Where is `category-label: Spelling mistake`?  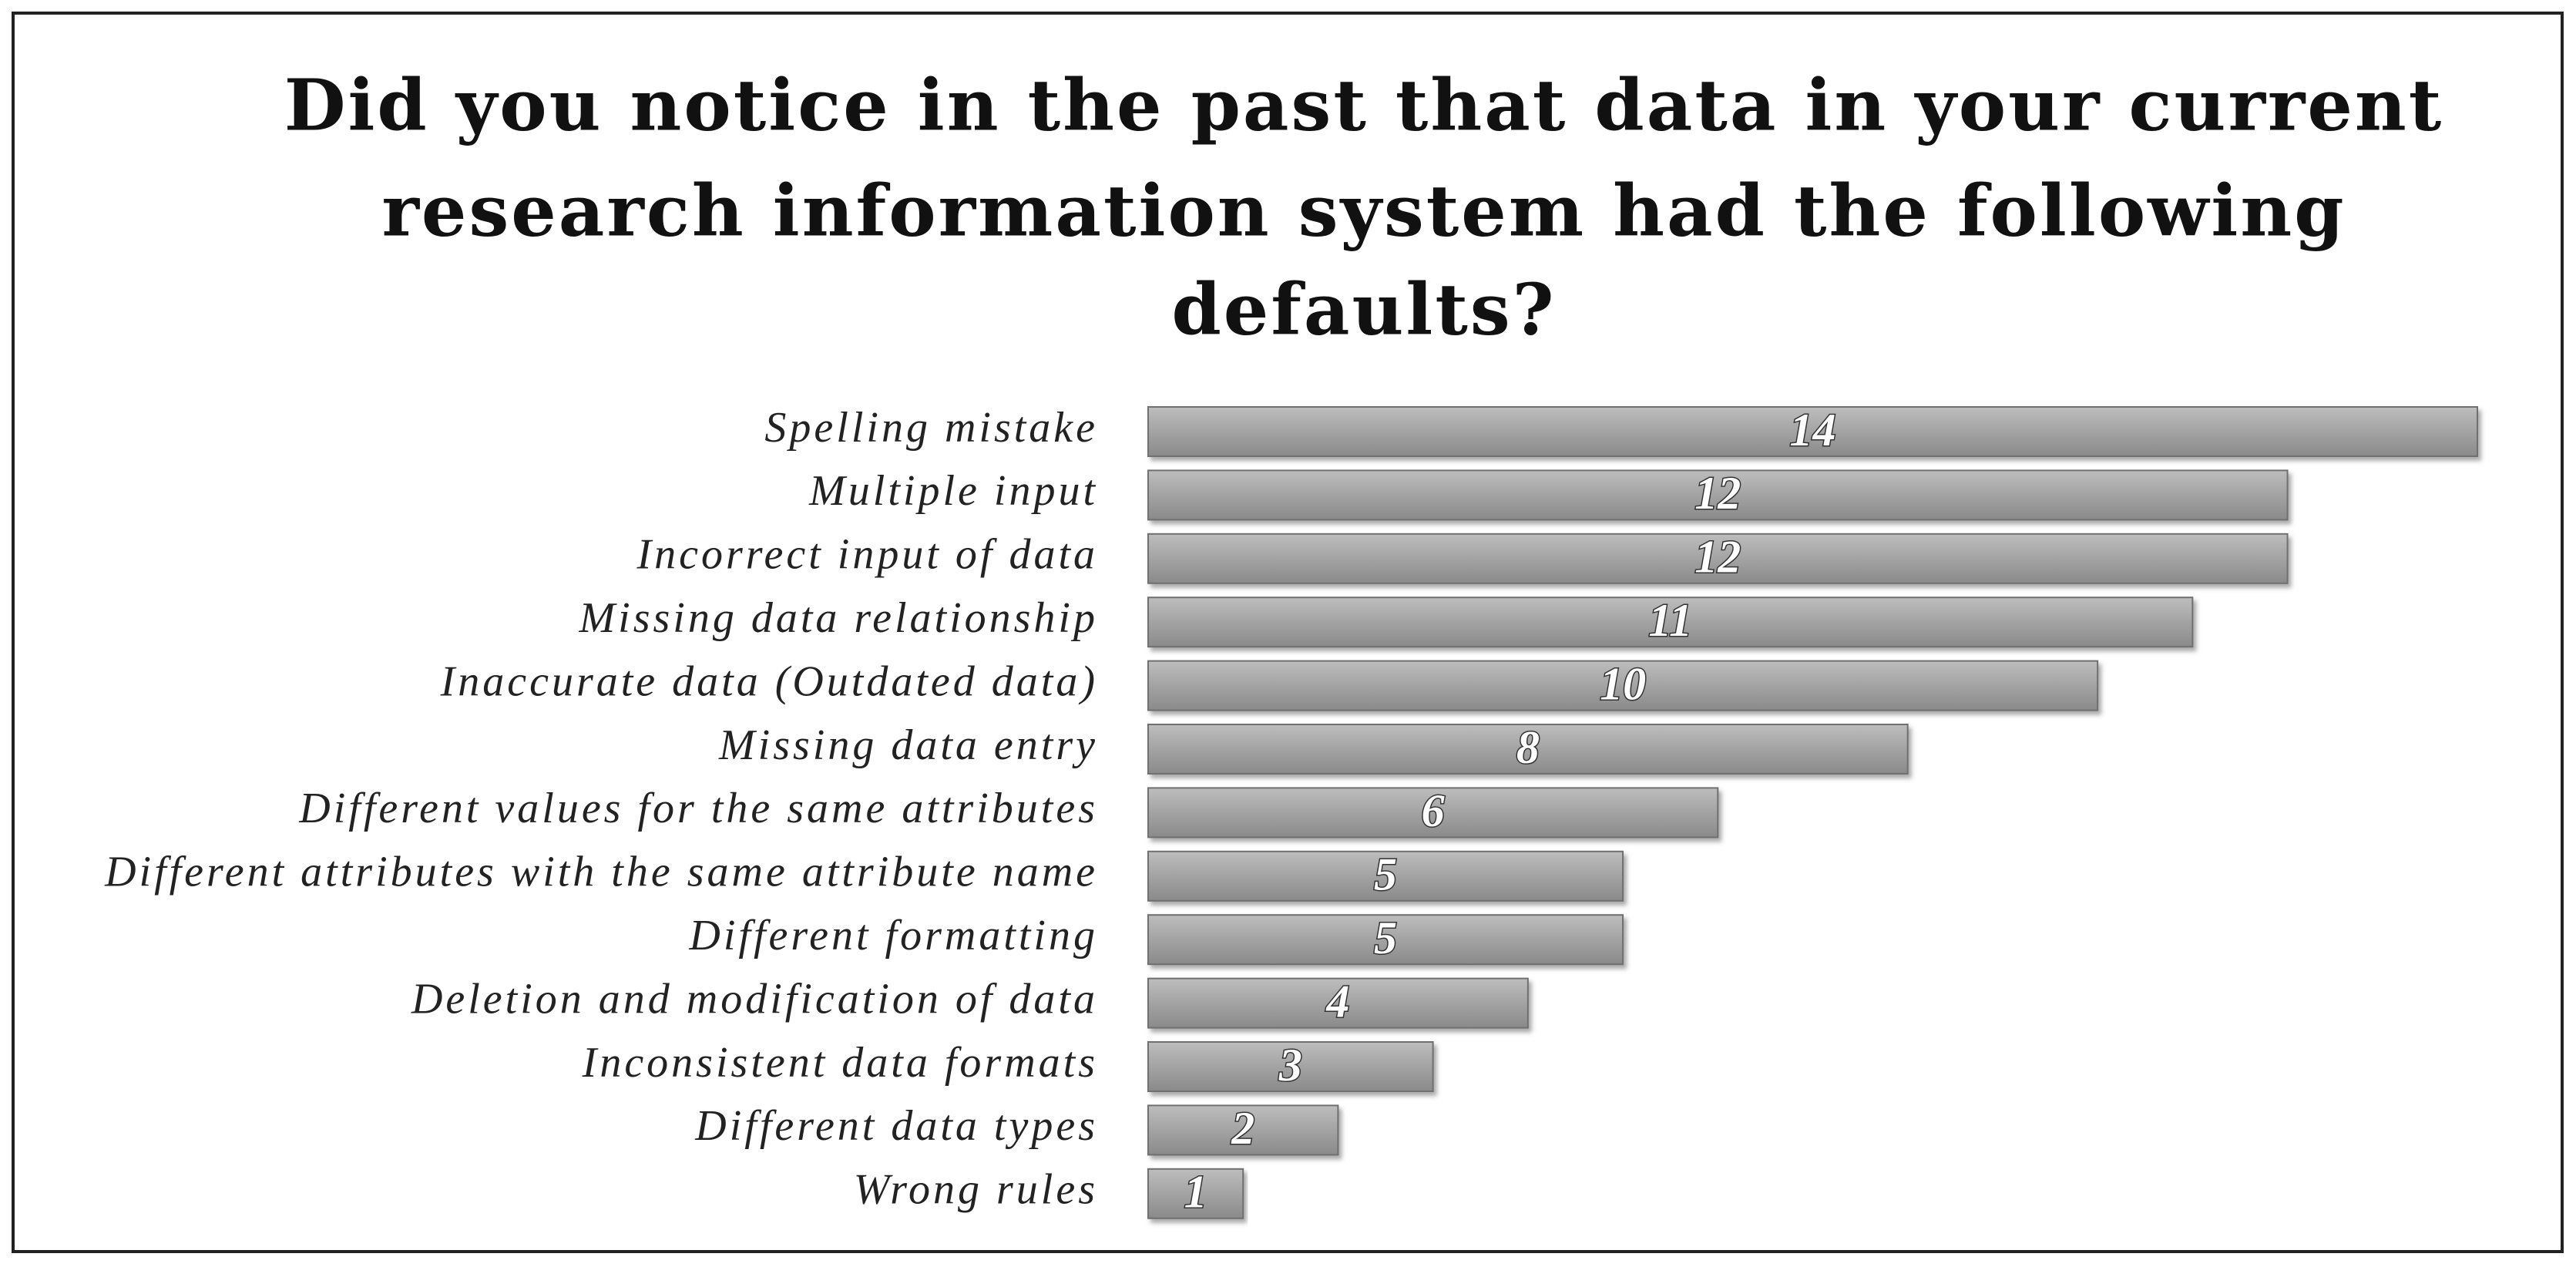 category-label: Spelling mistake is located at coordinates (931, 428).